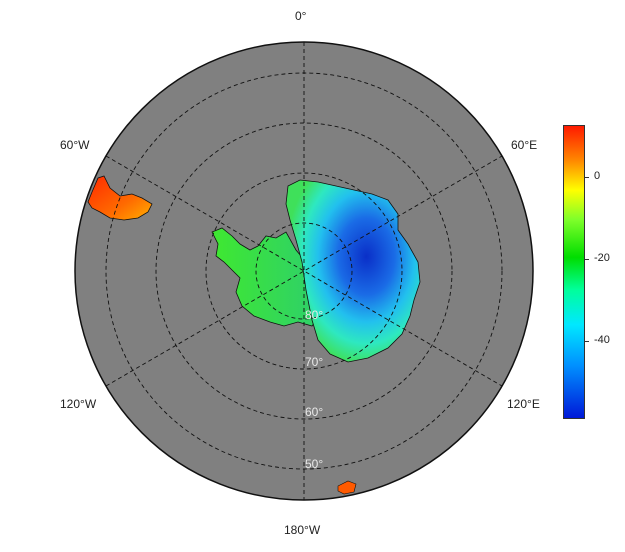 The width and height of the screenshot is (625, 552). Describe the element at coordinates (523, 404) in the screenshot. I see `lon-label-lower-right: 120°E` at that location.